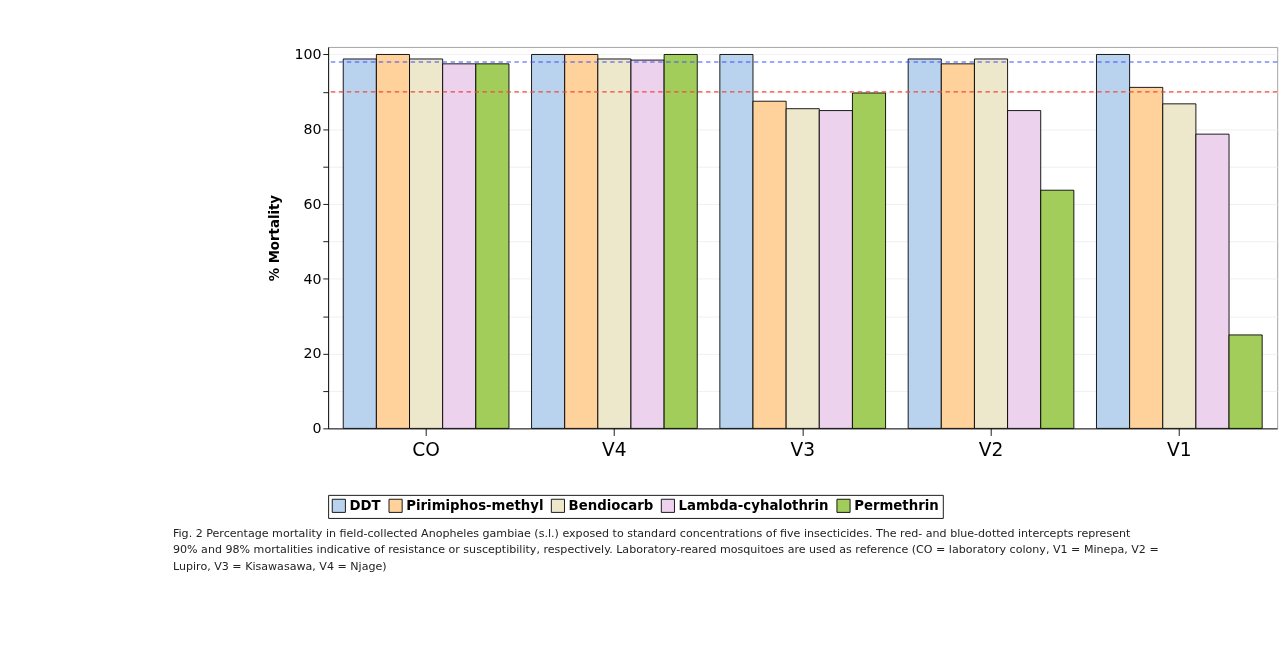 This screenshot has height=653, width=1287. I want to click on y-tick-label: 0, so click(317, 428).